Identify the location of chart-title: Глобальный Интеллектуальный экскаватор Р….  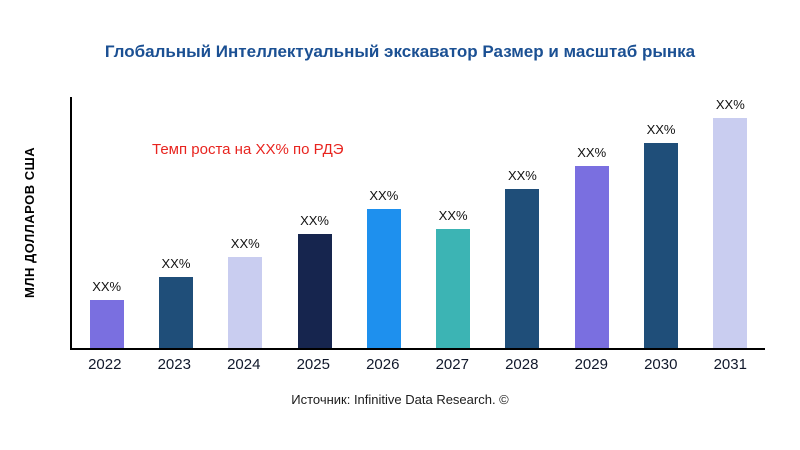
(400, 51).